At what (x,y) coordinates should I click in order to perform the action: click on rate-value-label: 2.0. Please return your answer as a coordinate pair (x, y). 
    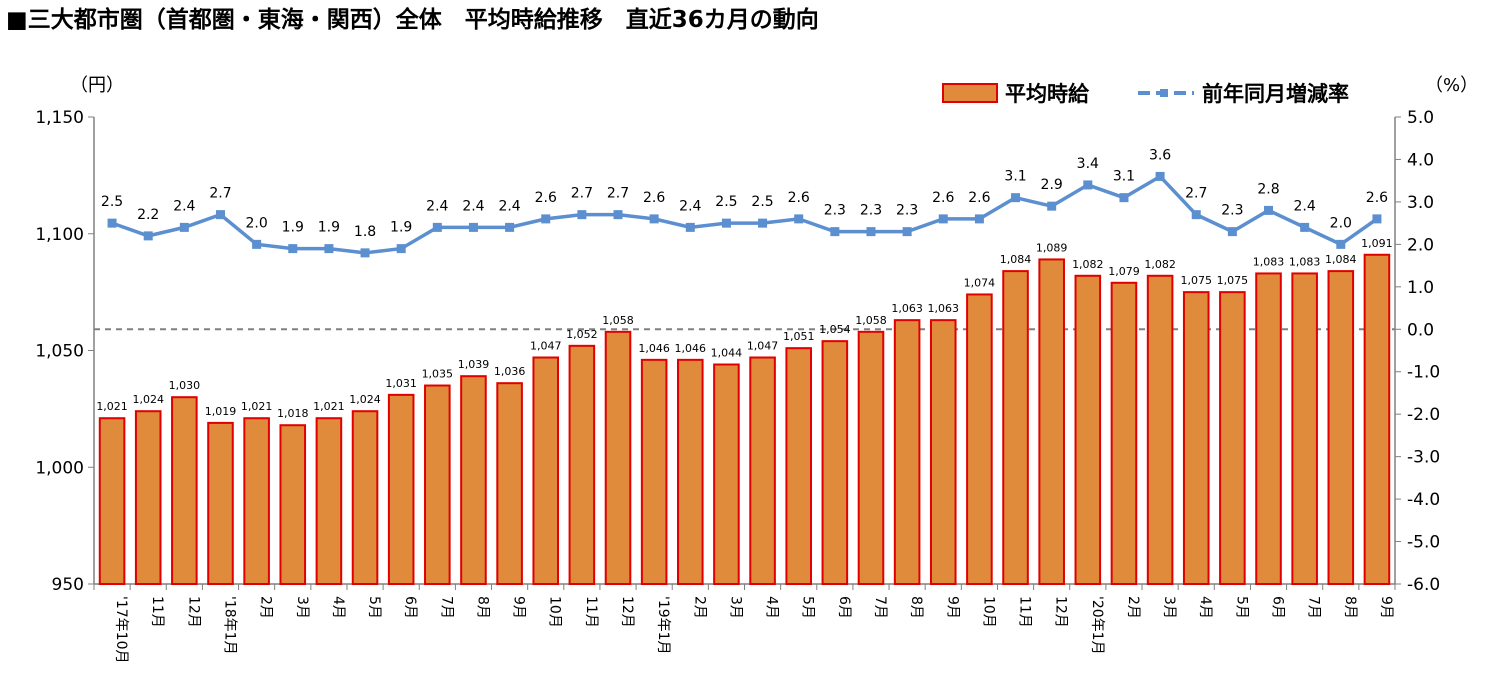
    Looking at the image, I should click on (256, 223).